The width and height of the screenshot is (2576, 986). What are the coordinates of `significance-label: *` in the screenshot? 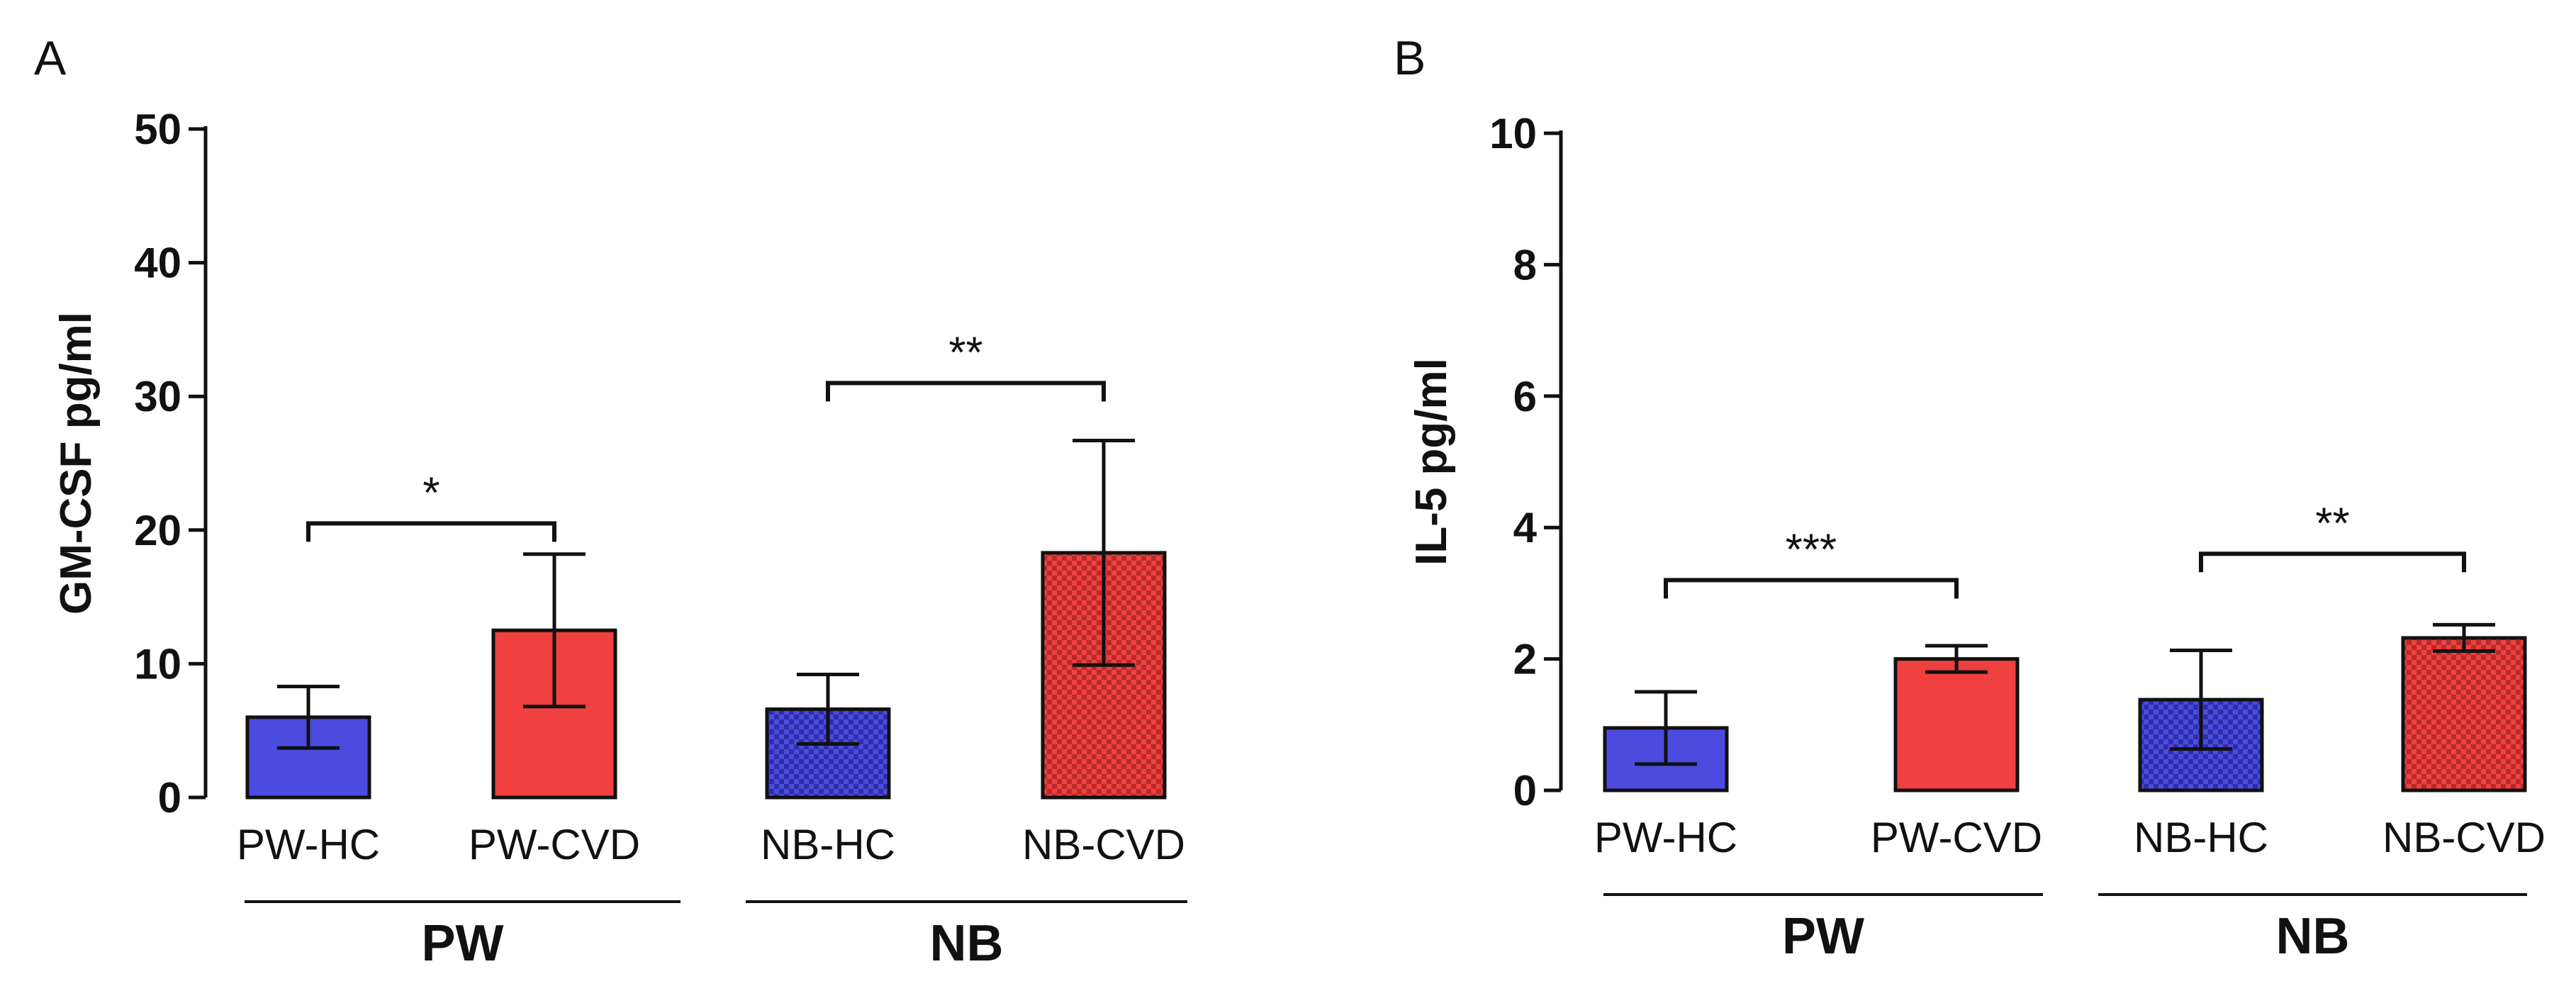 It's located at (430, 493).